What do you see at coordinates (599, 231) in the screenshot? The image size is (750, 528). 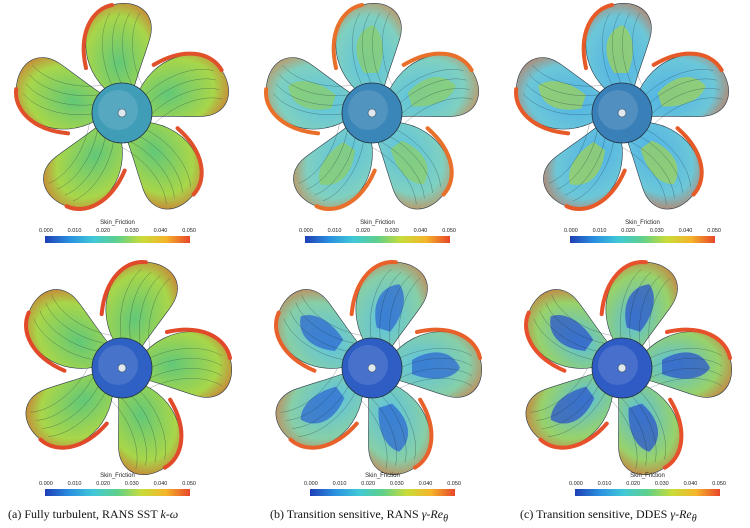 I see `colorbar-tick: 0.010` at bounding box center [599, 231].